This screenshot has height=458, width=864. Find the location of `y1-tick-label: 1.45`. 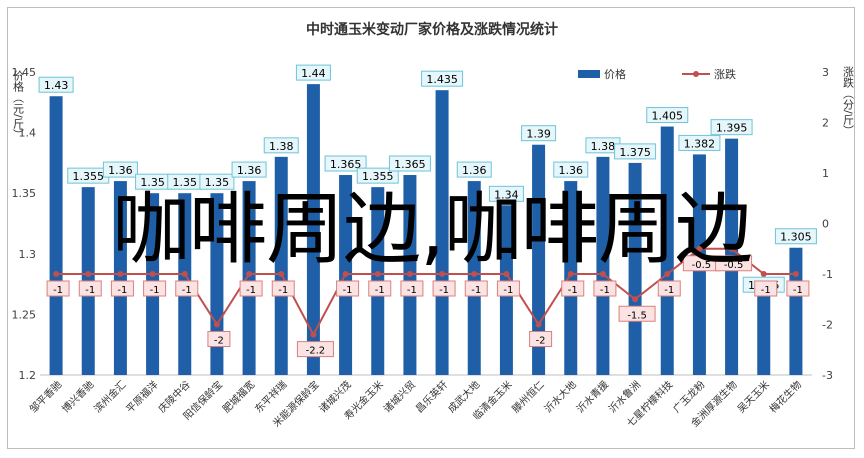

y1-tick-label: 1.45 is located at coordinates (24, 72).